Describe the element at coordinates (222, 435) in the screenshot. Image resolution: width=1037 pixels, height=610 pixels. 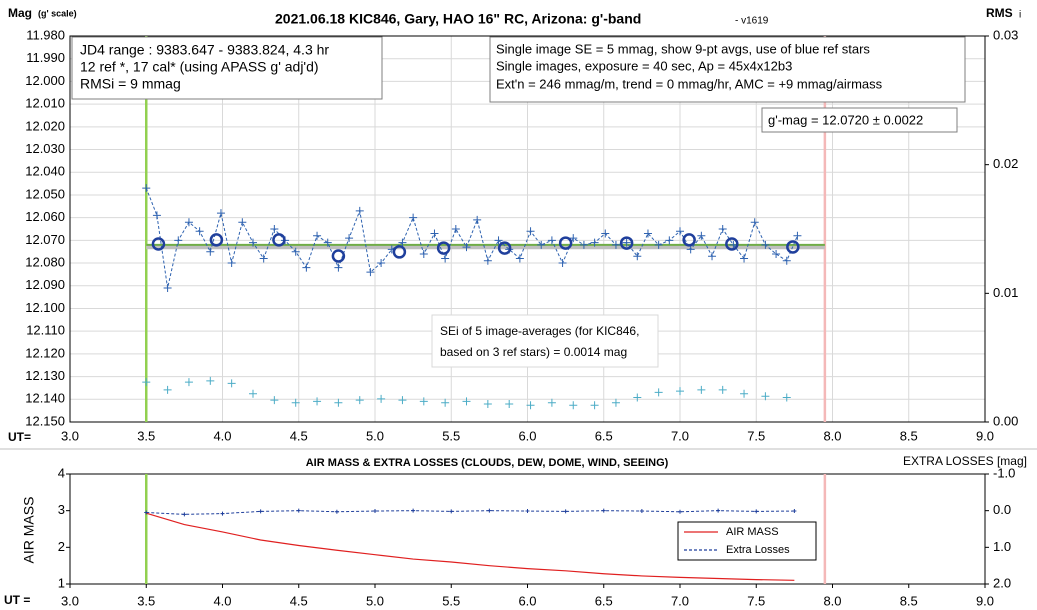
I see `x-tick-label: 4.0` at that location.